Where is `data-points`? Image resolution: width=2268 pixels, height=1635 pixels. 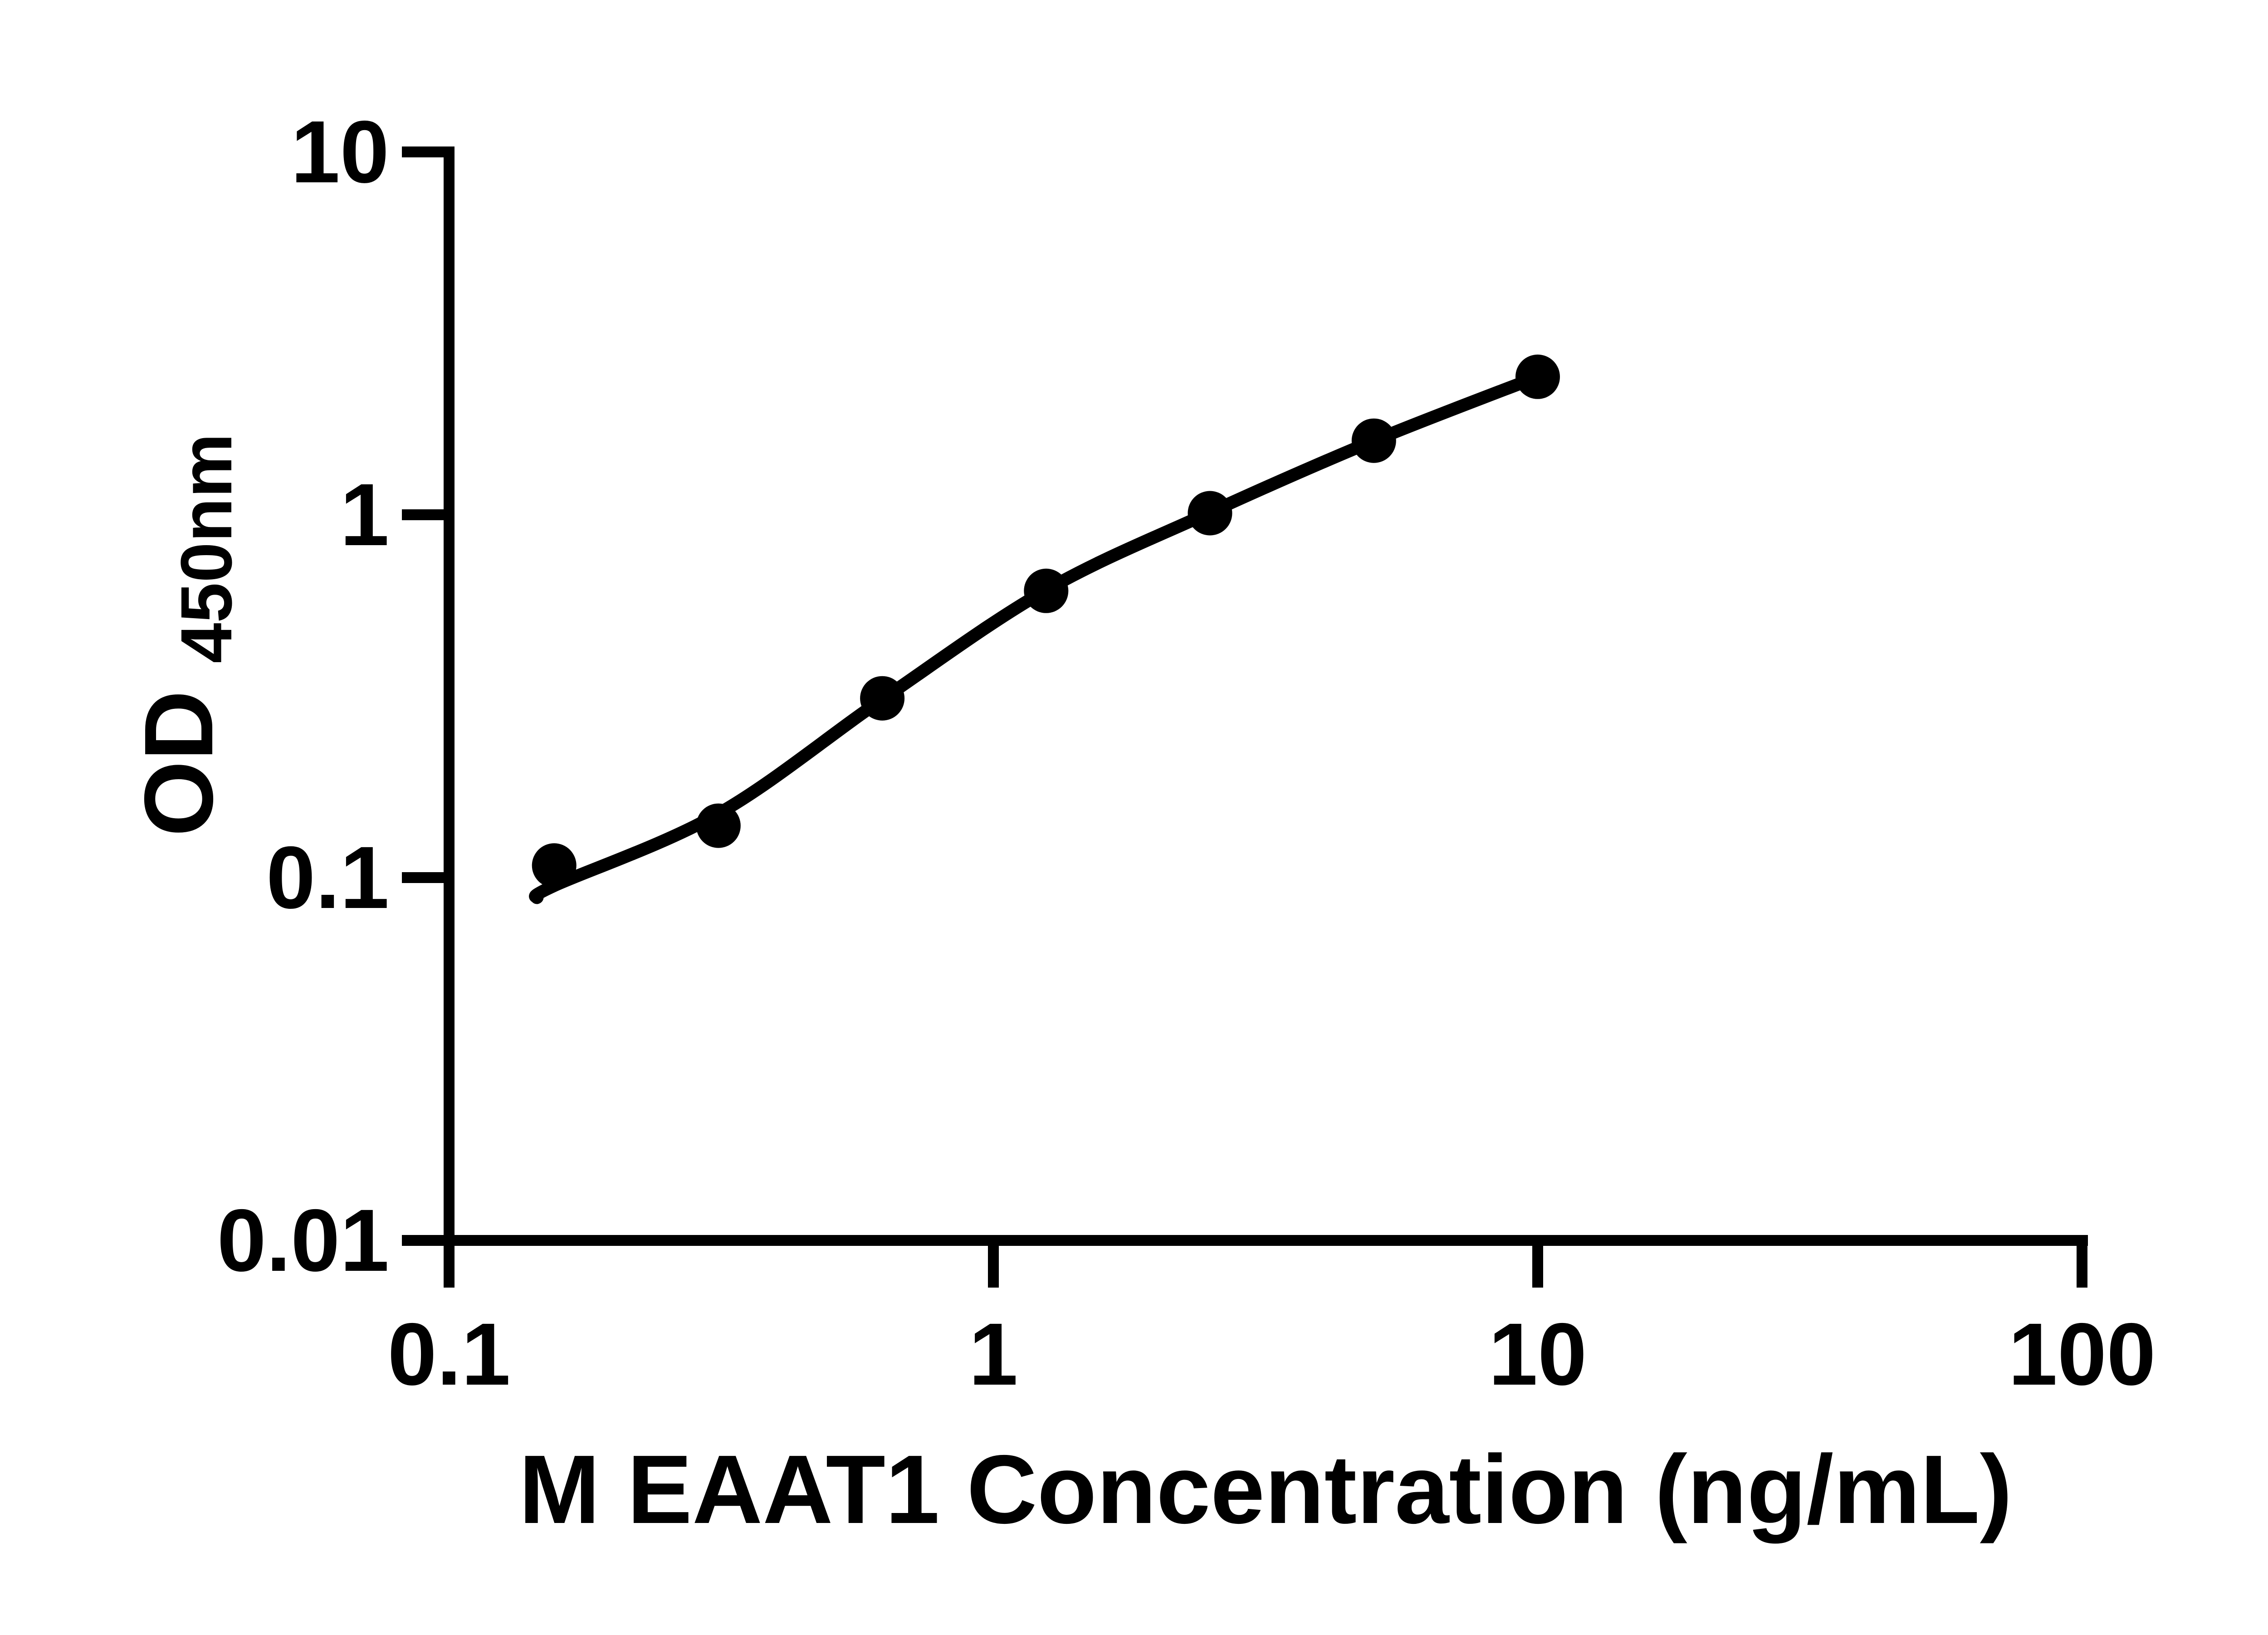
data-points is located at coordinates (1046, 621).